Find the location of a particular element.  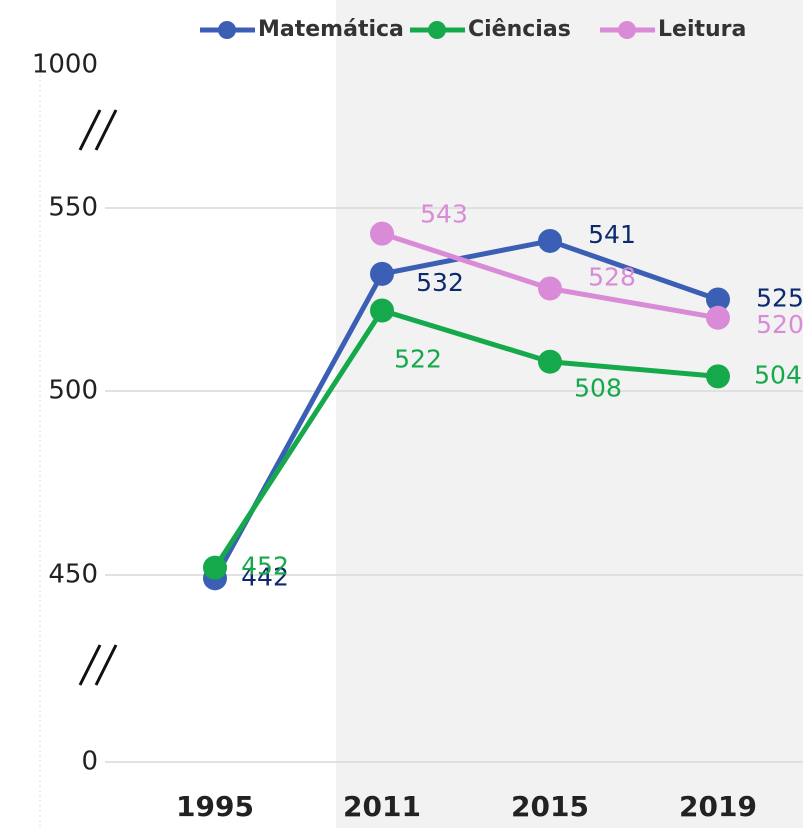

y-tick-label: 1000 is located at coordinates (65, 65).